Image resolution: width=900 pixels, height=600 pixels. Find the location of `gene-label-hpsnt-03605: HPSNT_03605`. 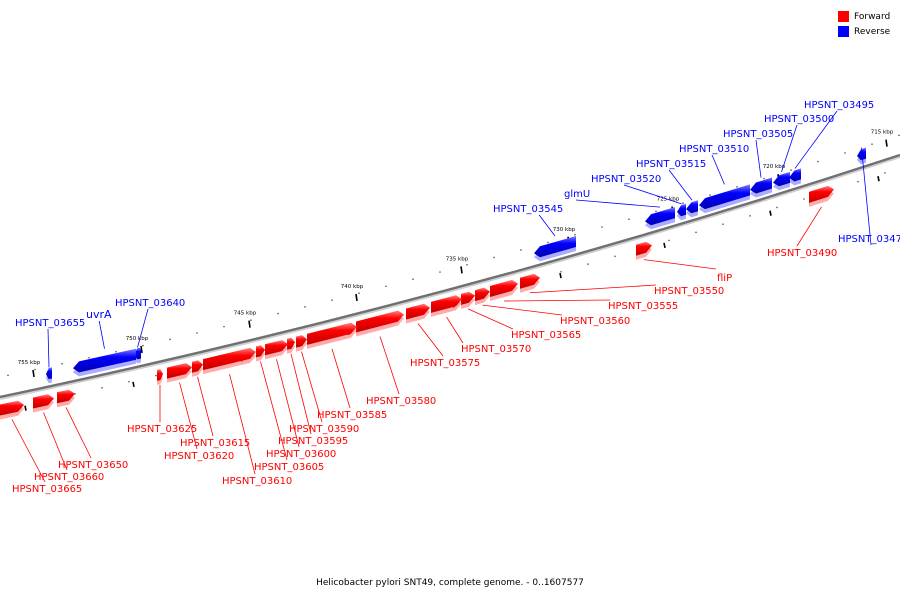

gene-label-hpsnt-03605: HPSNT_03605 is located at coordinates (289, 467).